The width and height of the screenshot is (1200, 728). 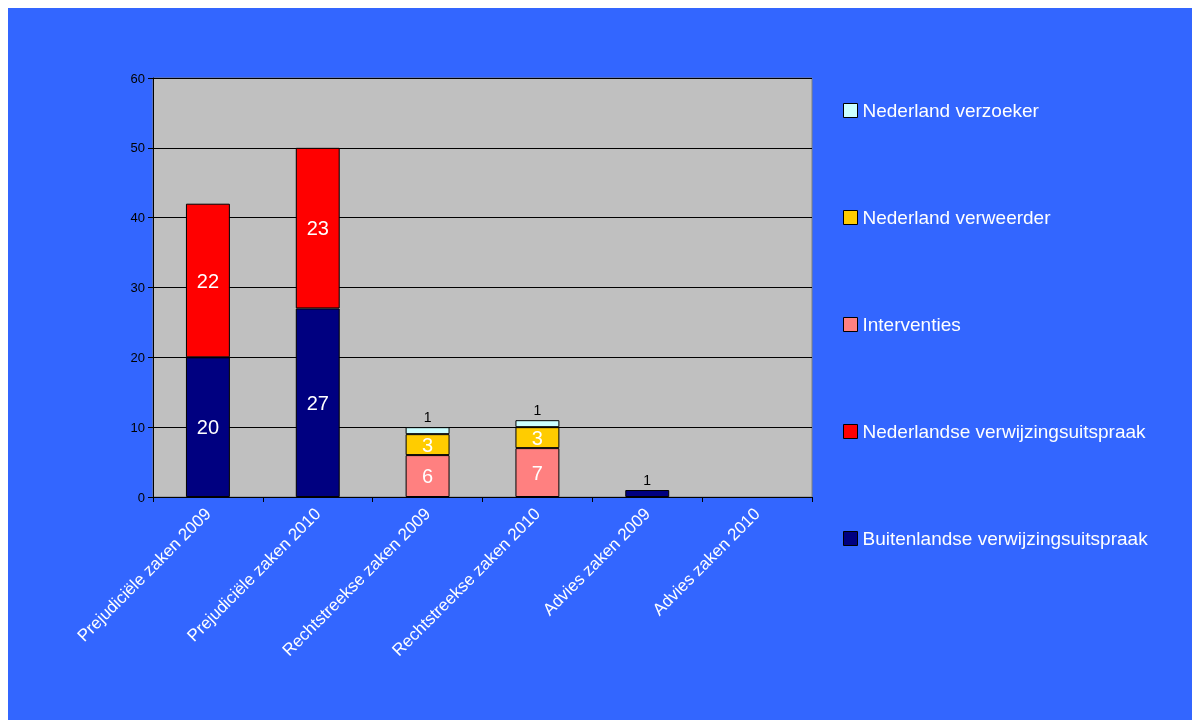 I want to click on data-label: 20, so click(x=208, y=427).